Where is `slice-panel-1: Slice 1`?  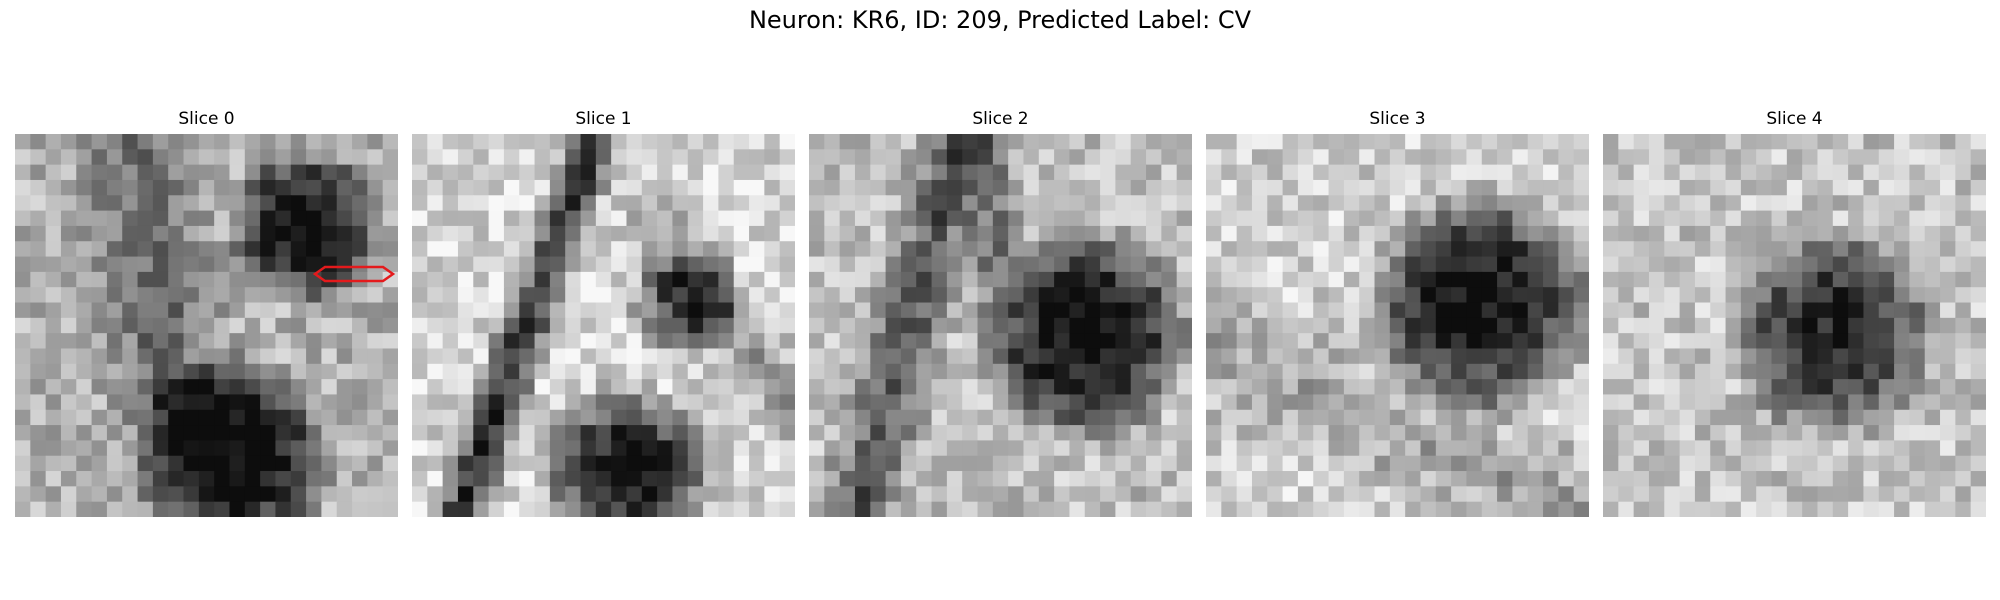 slice-panel-1: Slice 1 is located at coordinates (603, 312).